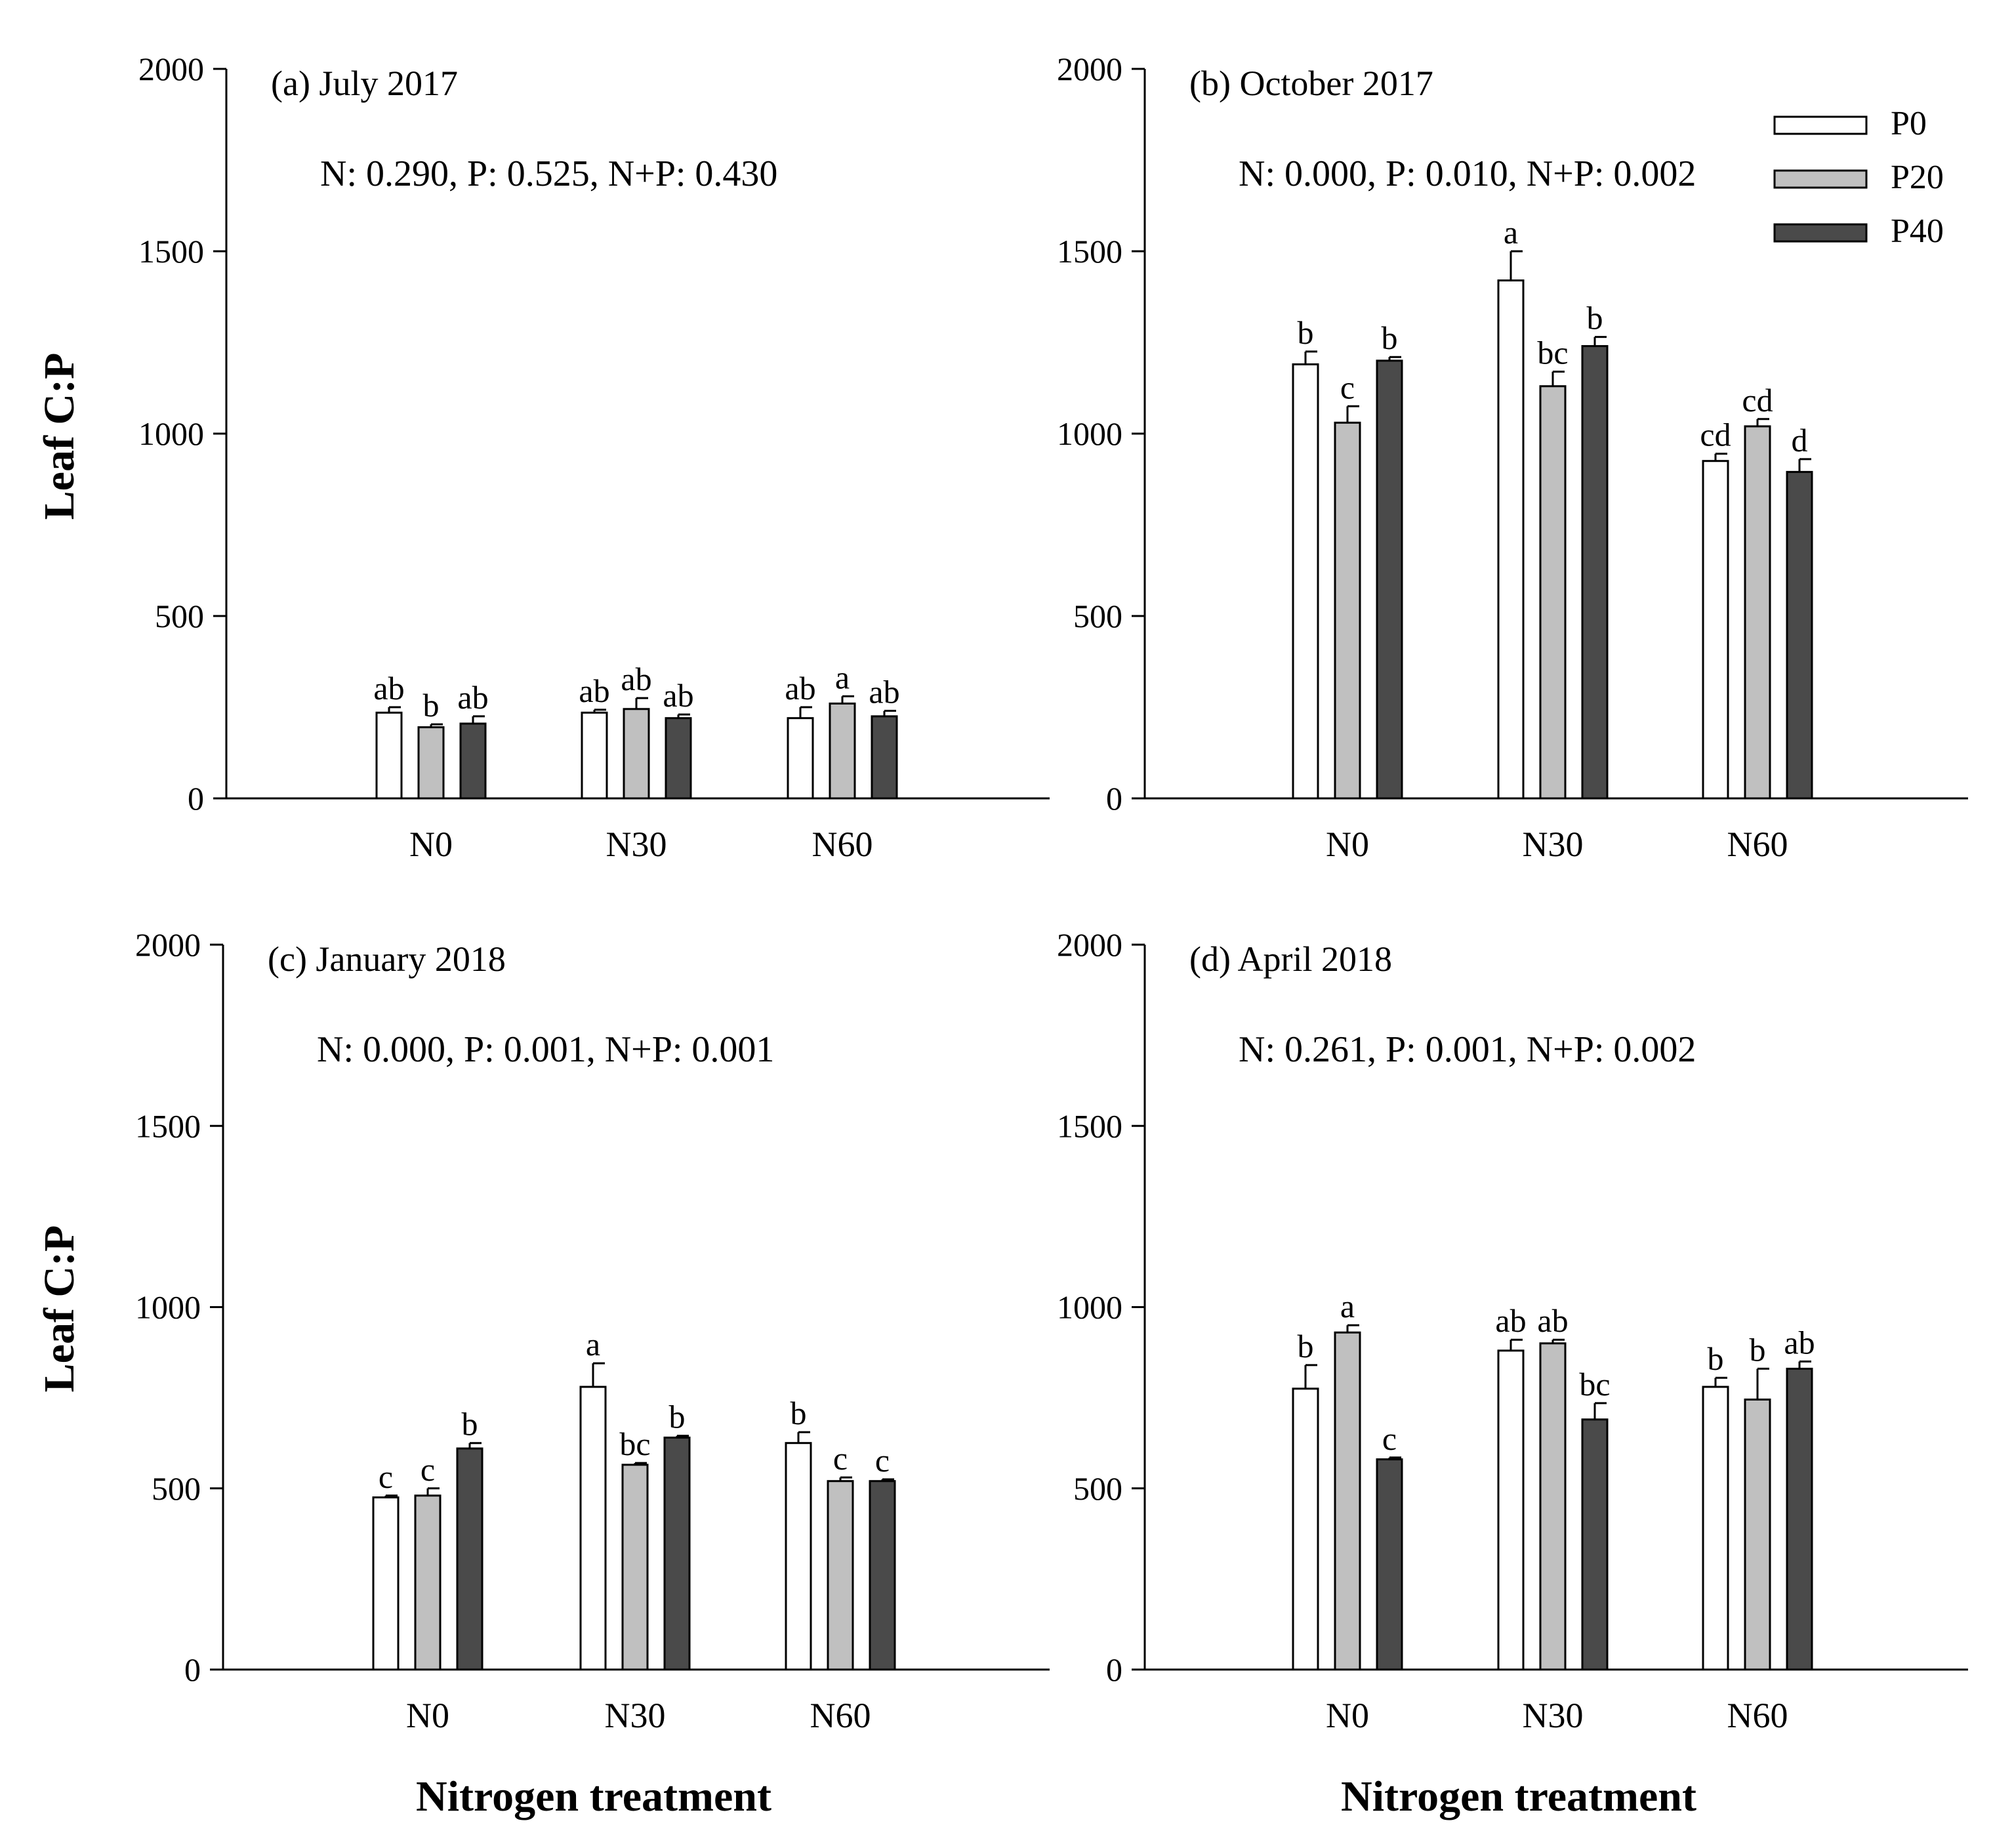 This screenshot has width=1993, height=1848. What do you see at coordinates (545, 1049) in the screenshot?
I see `p-value-annotation: N: 0.000, P: 0.001, N+P: 0.001` at bounding box center [545, 1049].